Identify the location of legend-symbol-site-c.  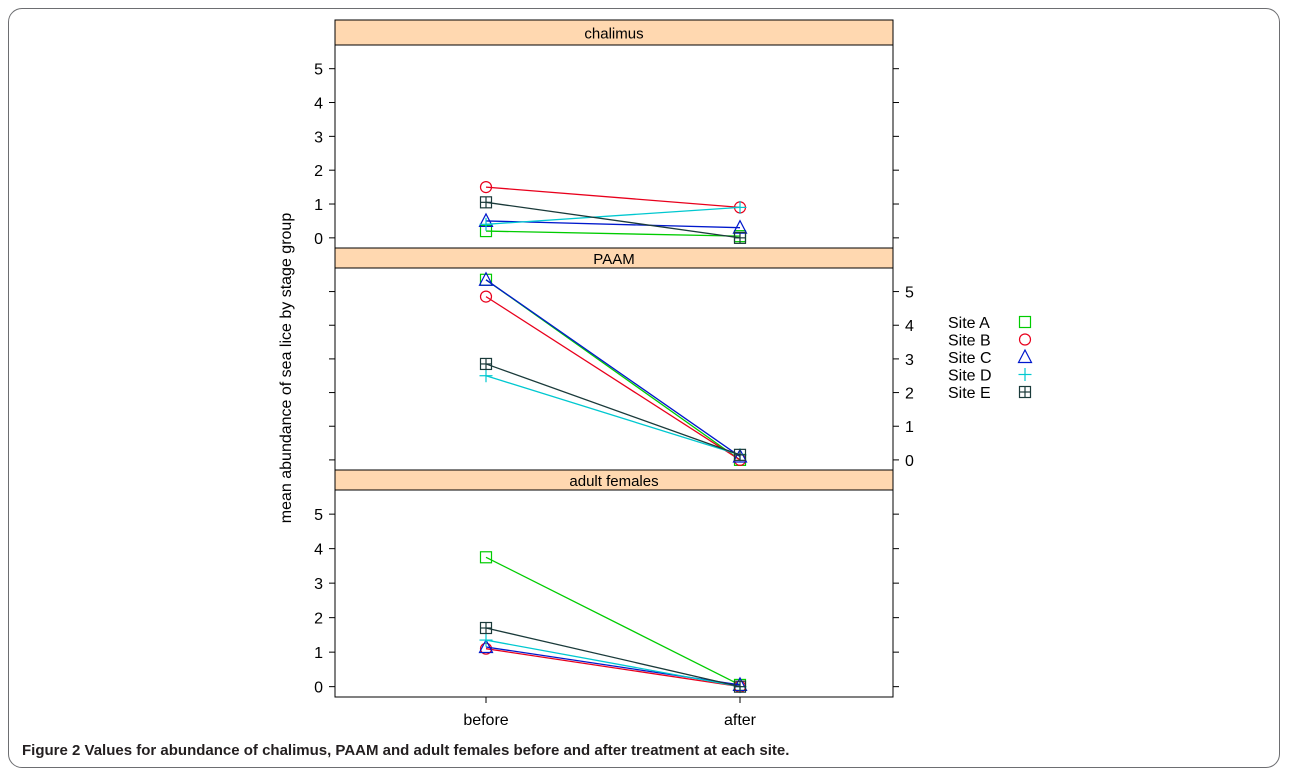
(1025, 356).